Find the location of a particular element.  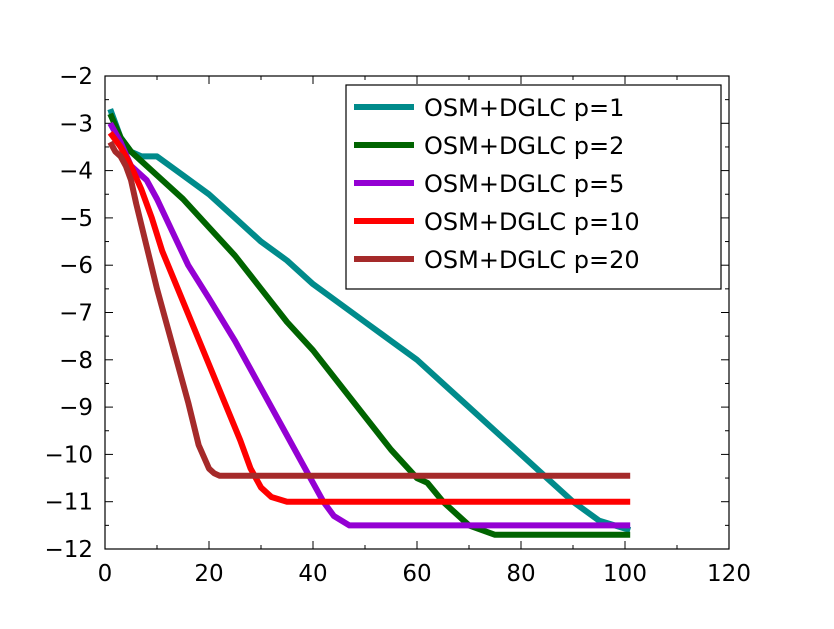

x-tick-label: 20 is located at coordinates (208, 574).